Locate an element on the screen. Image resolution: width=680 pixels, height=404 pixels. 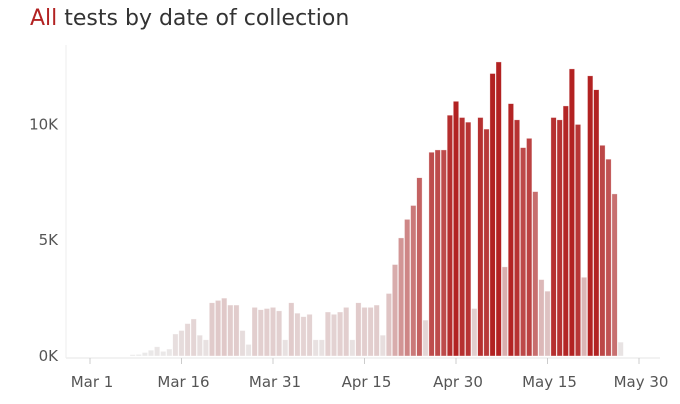
x-tick-label: Mar 16 is located at coordinates (183, 382).